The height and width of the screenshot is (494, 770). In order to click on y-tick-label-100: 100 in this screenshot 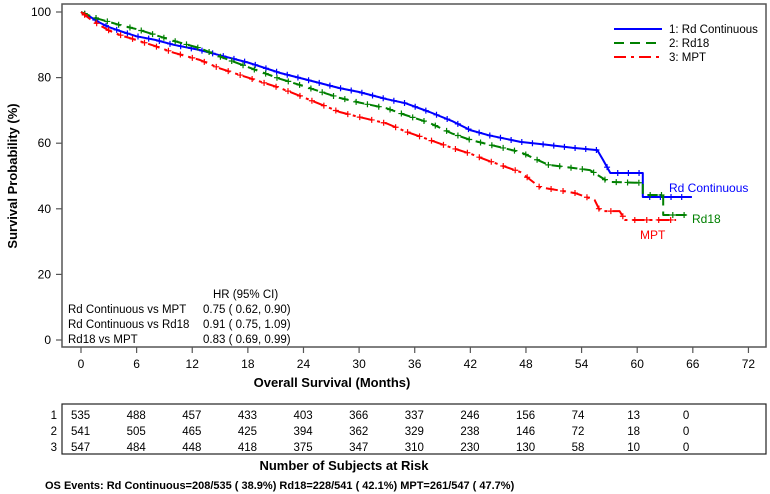, I will do `click(41, 12)`.